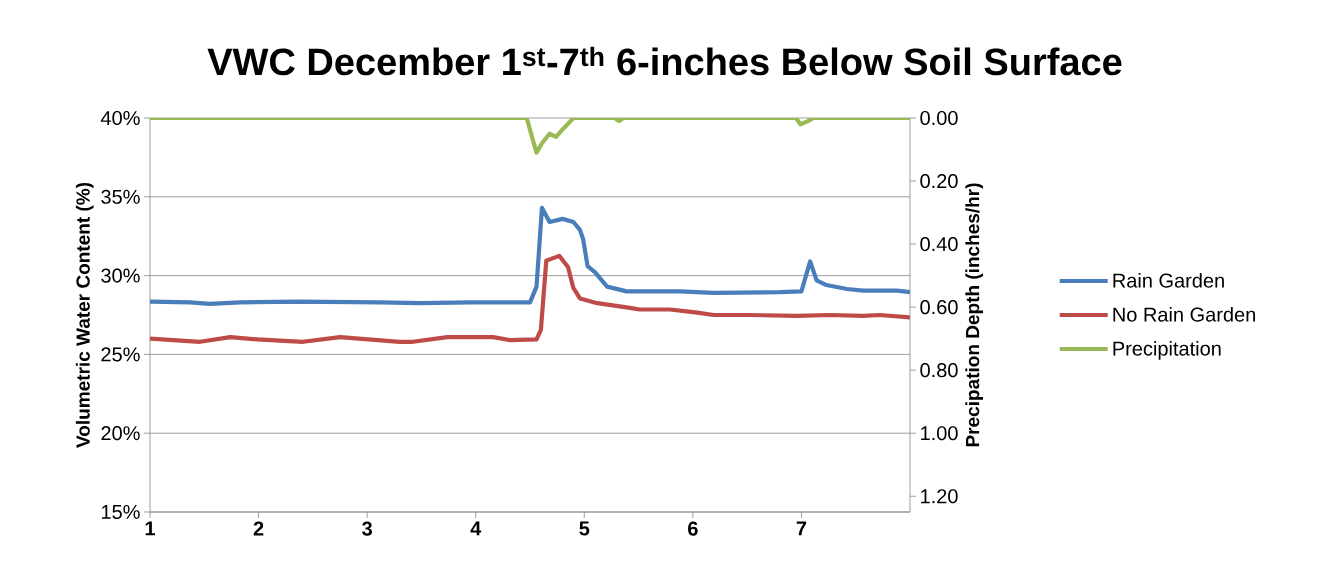  Describe the element at coordinates (664, 61) in the screenshot. I see `chart-title: VWC December 1$^{st}$-7$^{th}$ 6-inches Below Soil Surface` at that location.